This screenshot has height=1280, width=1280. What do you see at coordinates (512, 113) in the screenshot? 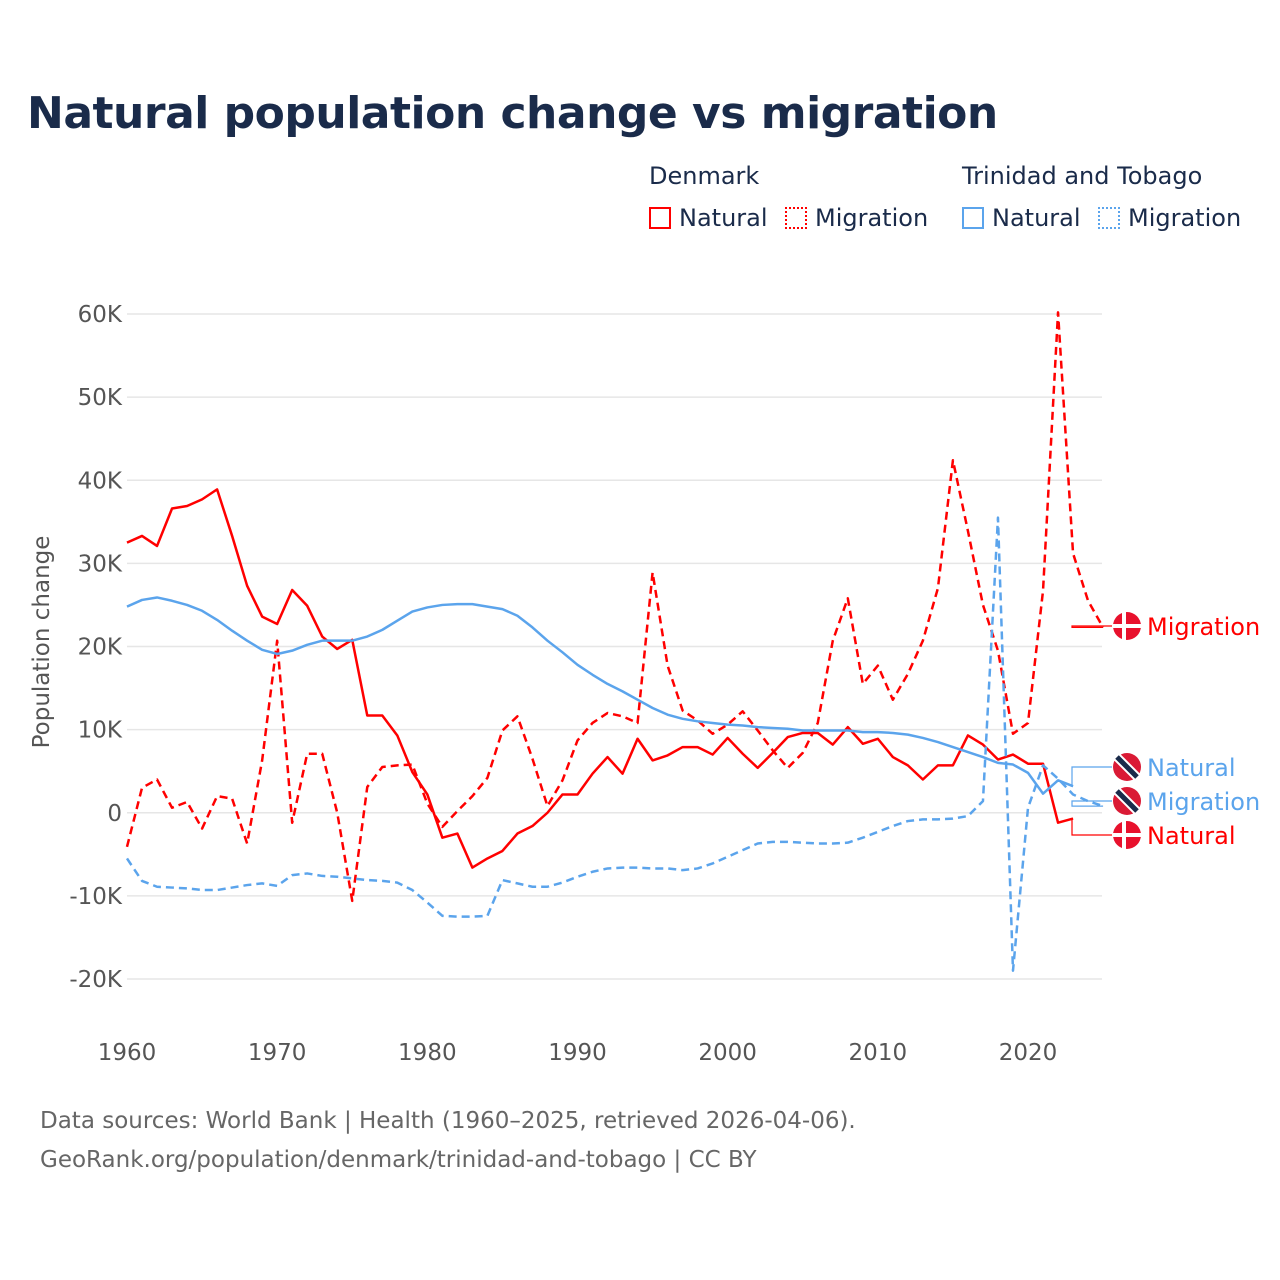
I see `chart-title: Natural population change vs migration` at bounding box center [512, 113].